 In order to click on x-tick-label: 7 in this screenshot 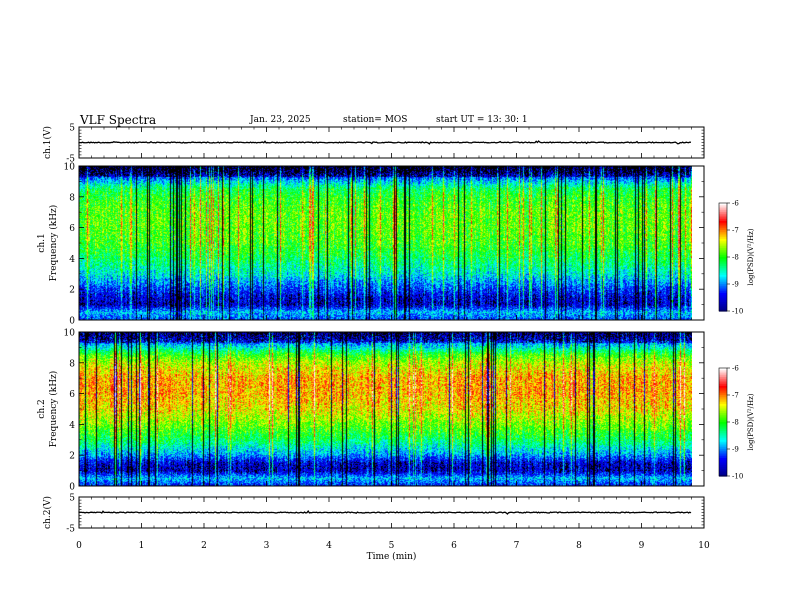, I will do `click(517, 546)`.